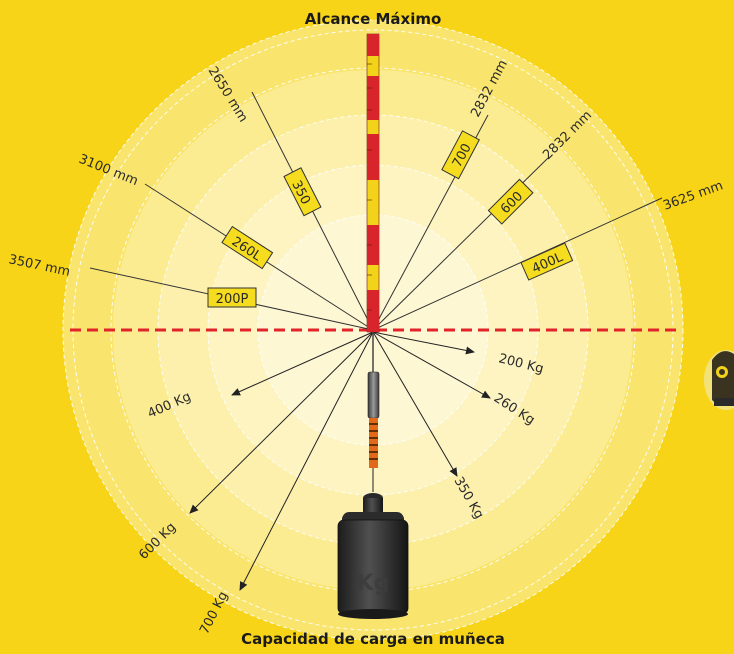 Image resolution: width=734 pixels, height=654 pixels. Describe the element at coordinates (302, 192) in the screenshot. I see `model-box-350: 350` at that location.